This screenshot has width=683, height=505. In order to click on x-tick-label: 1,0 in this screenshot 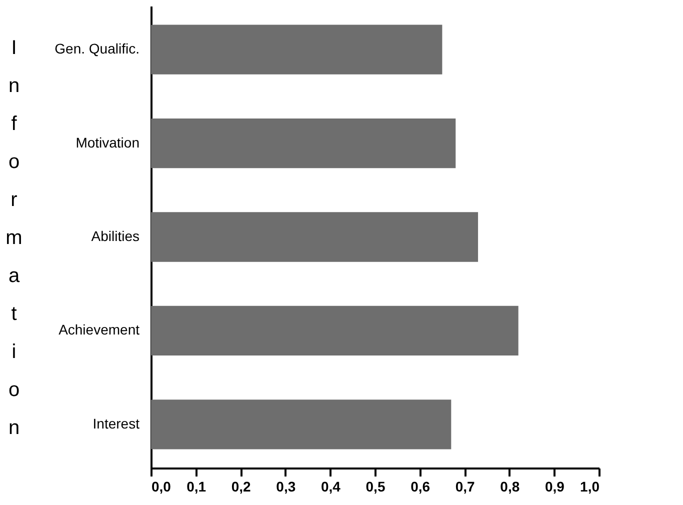, I will do `click(590, 486)`.